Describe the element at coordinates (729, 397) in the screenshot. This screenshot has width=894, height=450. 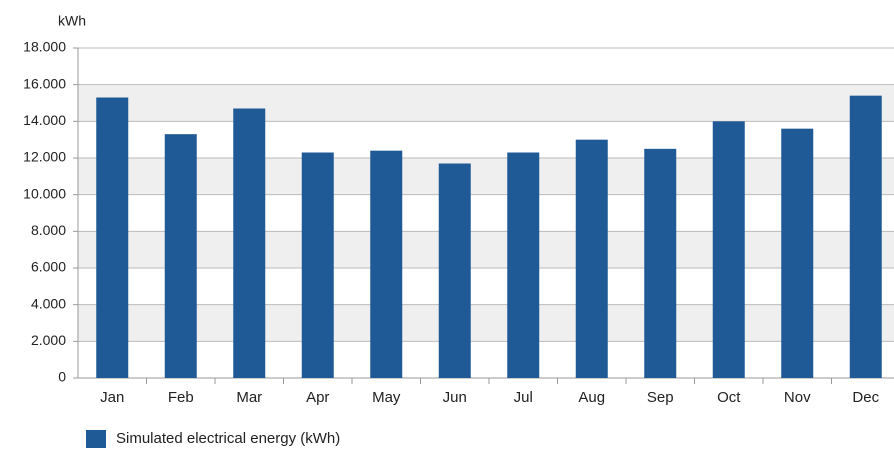
I see `x-tick-label: Oct` at that location.